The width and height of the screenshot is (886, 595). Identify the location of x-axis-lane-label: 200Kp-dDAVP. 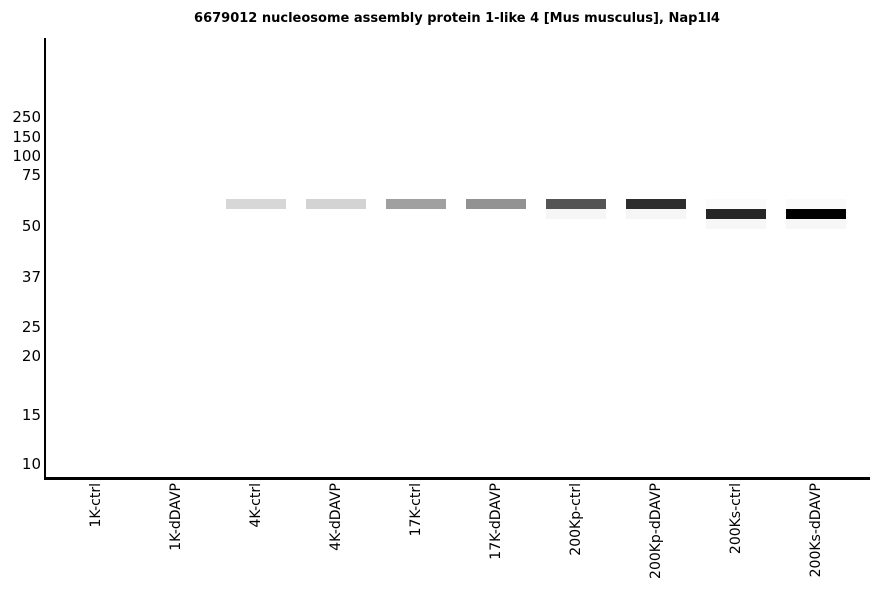
(656, 531).